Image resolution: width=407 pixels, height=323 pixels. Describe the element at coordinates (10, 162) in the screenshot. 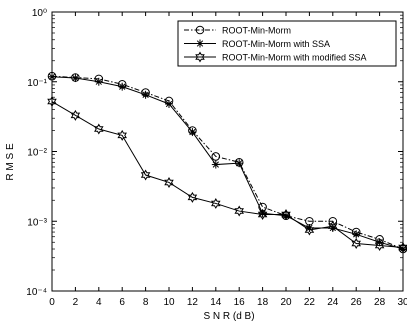

I see `y-axis-label: R M S E` at that location.